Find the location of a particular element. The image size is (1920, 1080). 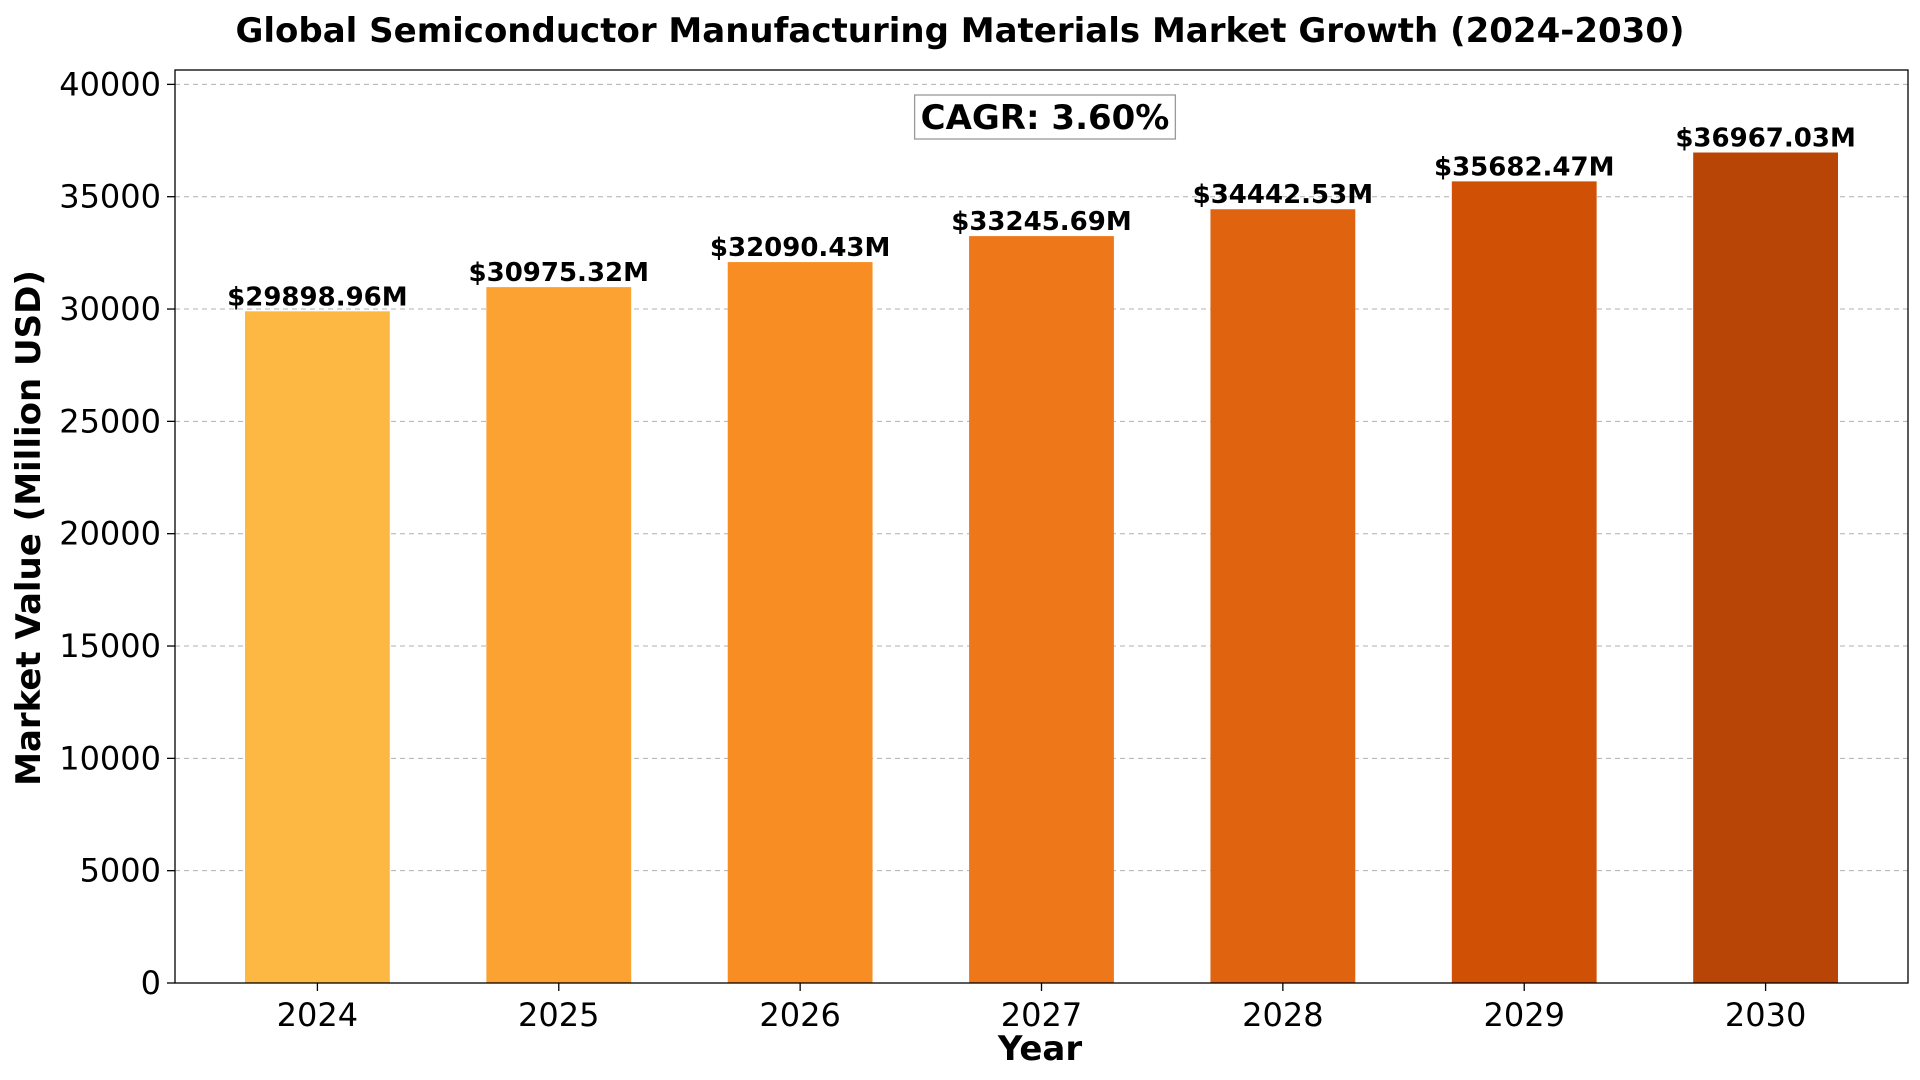

y-tick-label: 5000 is located at coordinates (120, 871).